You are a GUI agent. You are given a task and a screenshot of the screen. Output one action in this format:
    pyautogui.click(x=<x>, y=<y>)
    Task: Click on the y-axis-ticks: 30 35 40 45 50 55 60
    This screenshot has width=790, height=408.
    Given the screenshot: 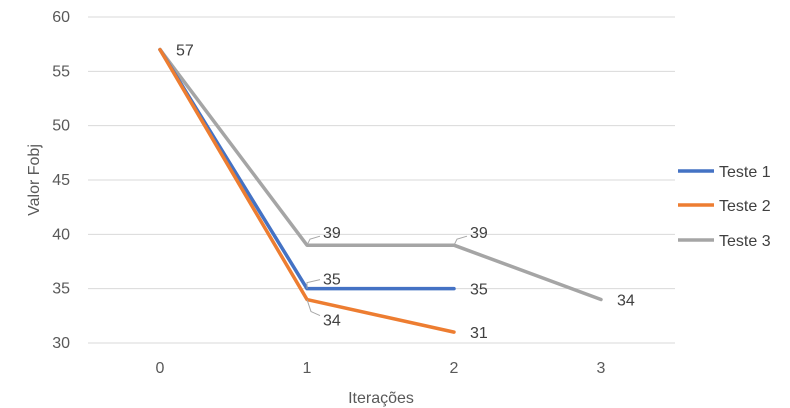 What is the action you would take?
    pyautogui.click(x=61, y=180)
    